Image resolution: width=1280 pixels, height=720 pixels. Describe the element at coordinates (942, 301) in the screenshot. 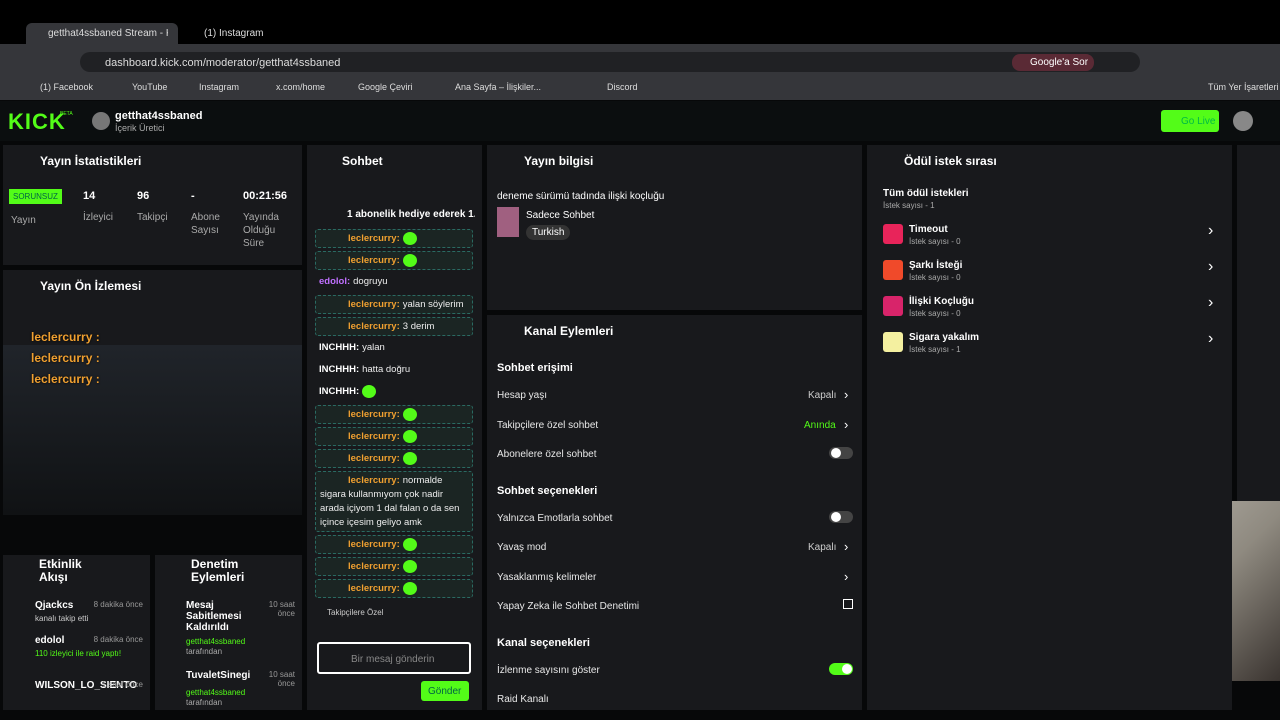

I see `reward-name: İlişki Koçluğu` at that location.